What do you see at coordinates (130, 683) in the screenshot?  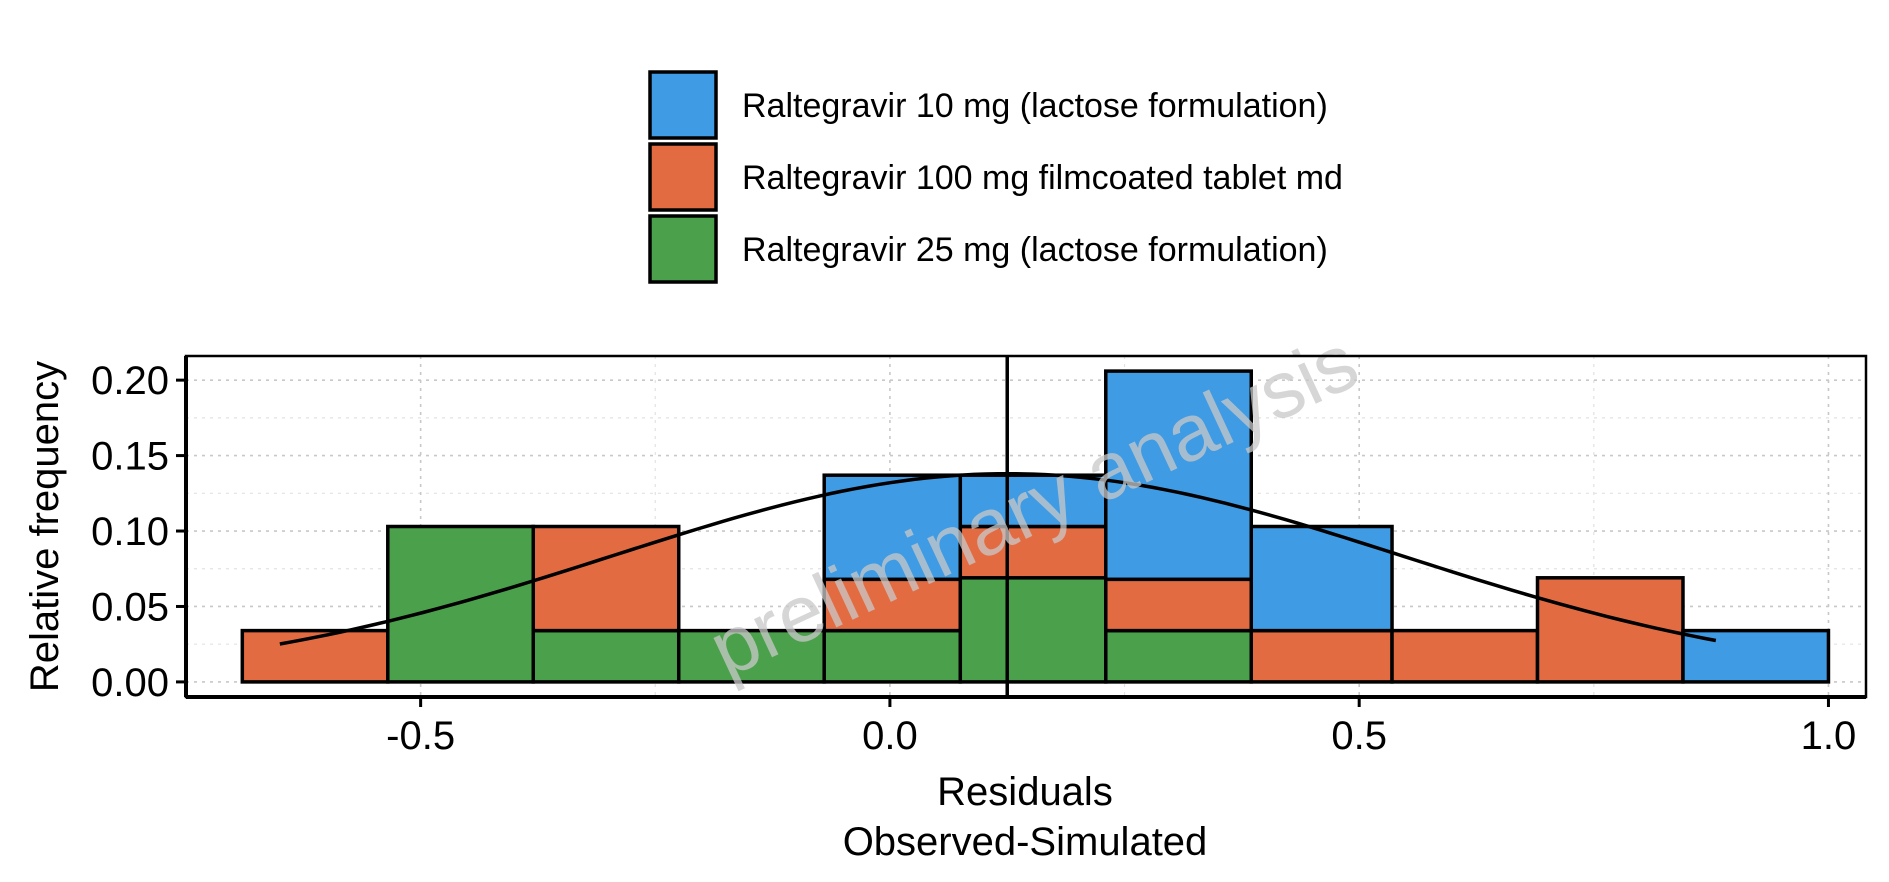 I see `y-tick-label: 0.00` at bounding box center [130, 683].